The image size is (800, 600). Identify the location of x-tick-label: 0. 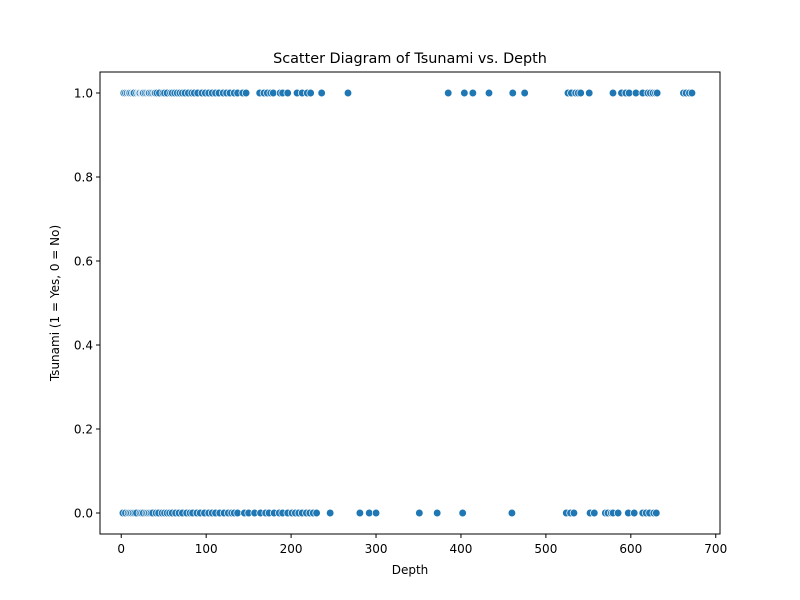
(121, 549).